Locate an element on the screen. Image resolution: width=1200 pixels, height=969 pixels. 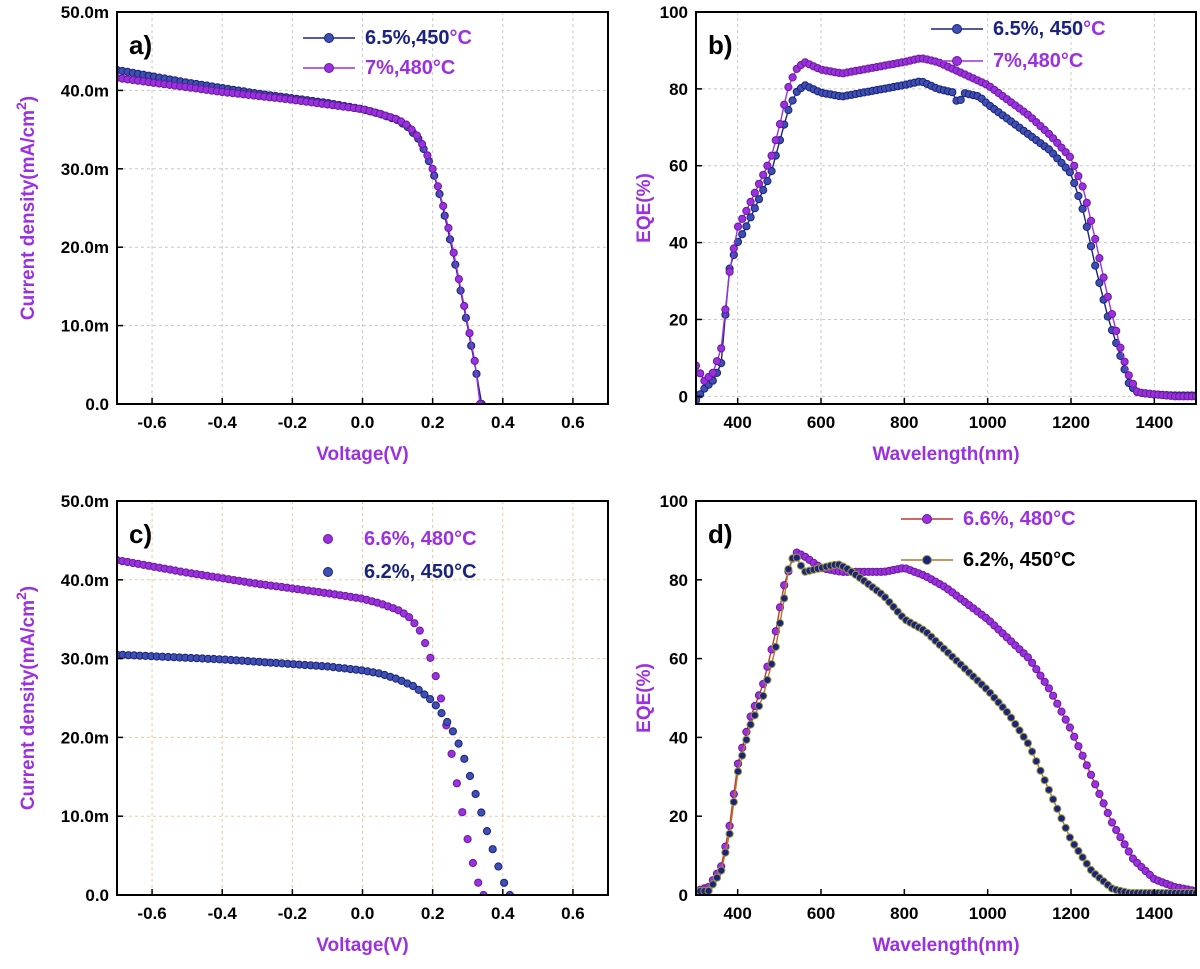
legend-b: 6.5%, 450°C7%,480°C is located at coordinates (1018, 45).